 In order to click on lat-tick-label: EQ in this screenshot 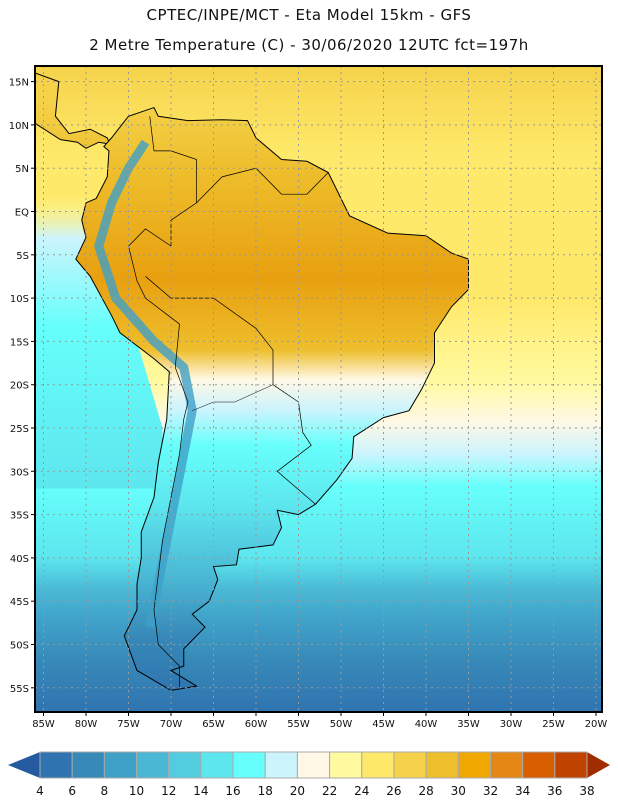, I will do `click(22, 213)`.